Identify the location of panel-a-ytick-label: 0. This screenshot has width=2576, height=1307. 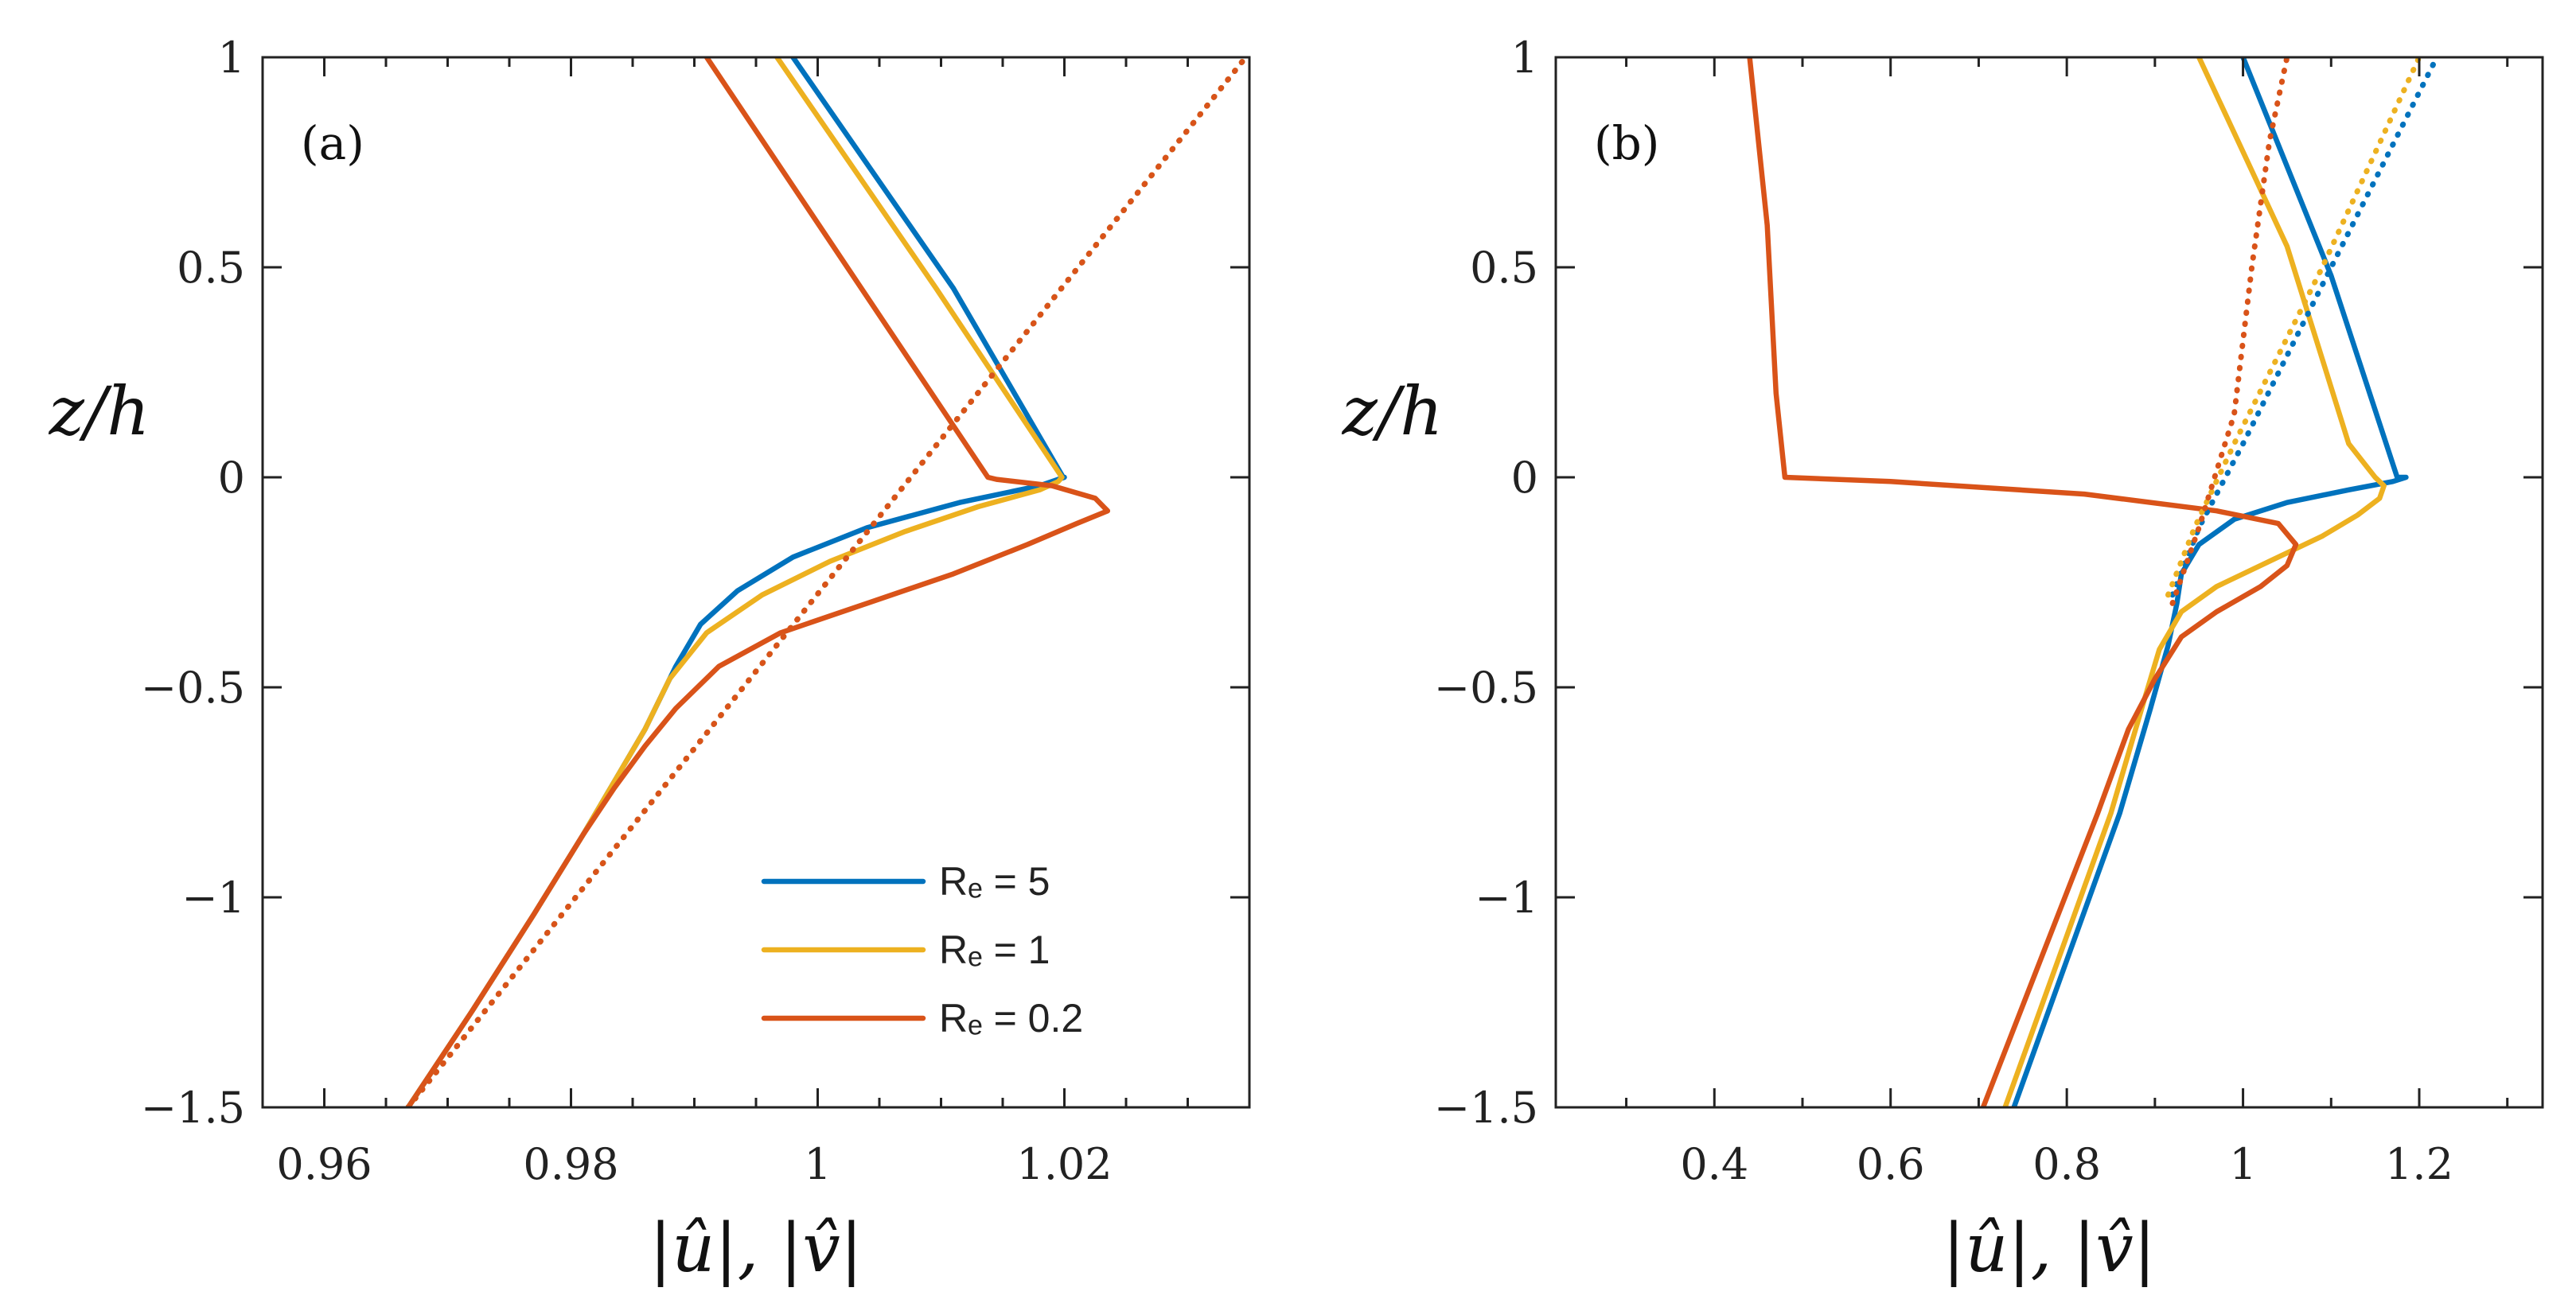
(231, 478).